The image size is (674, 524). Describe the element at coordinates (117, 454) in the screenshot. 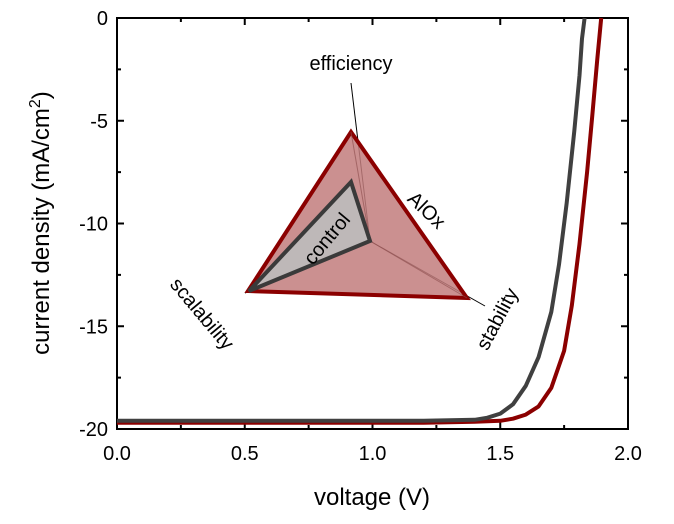

I see `x-tick-label: 0.0` at that location.